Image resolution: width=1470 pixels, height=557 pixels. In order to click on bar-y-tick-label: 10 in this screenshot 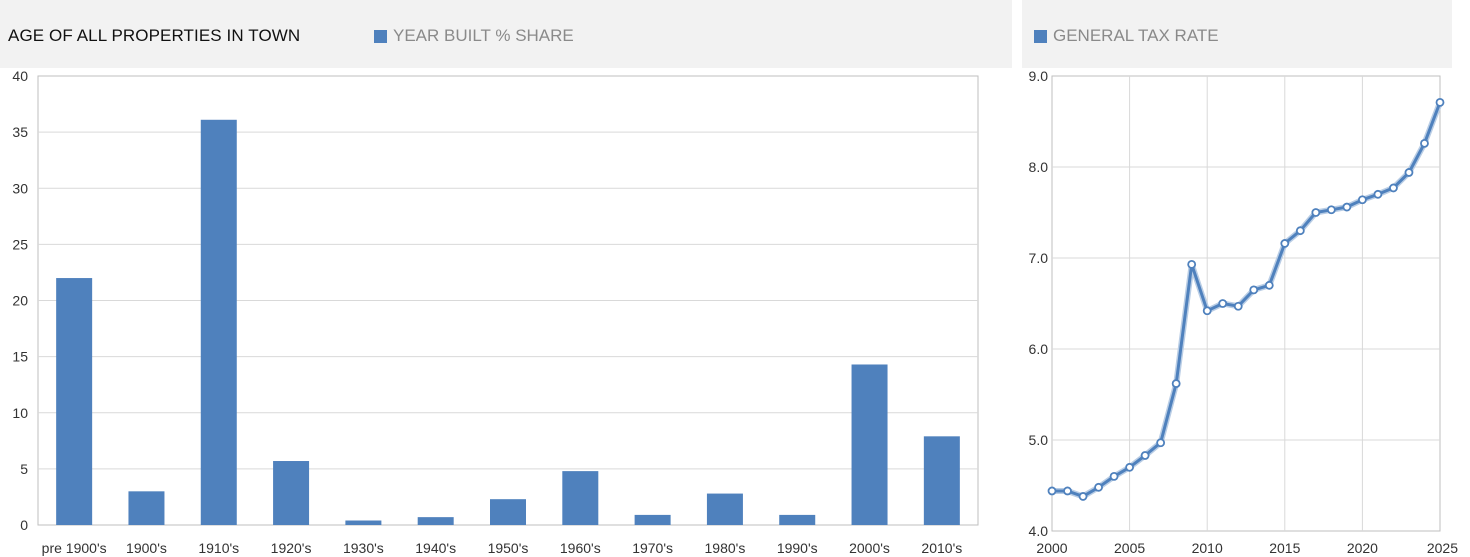, I will do `click(20, 413)`.